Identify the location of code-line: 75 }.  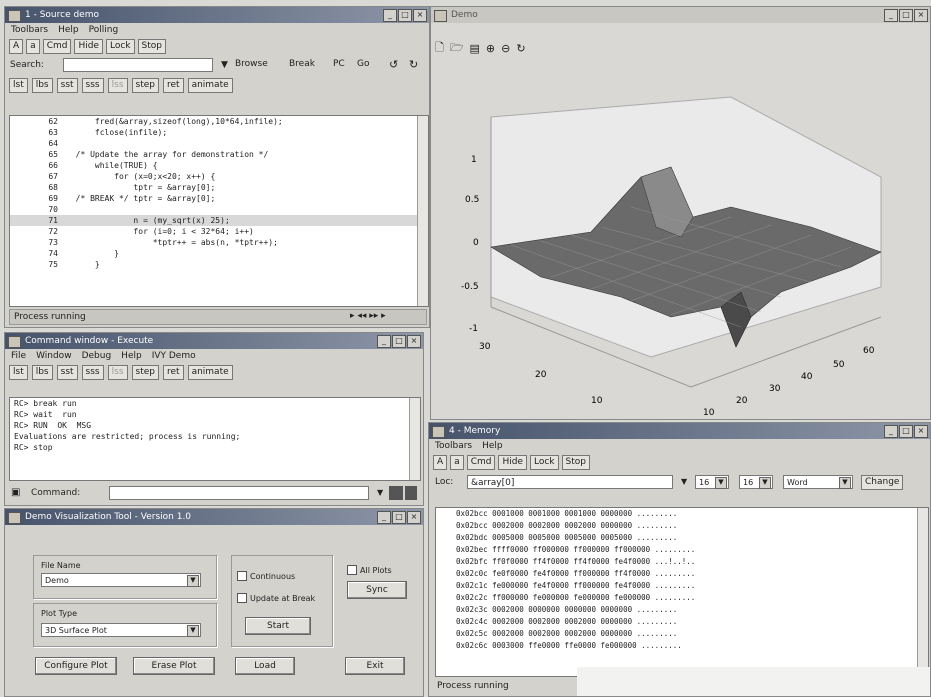
(219, 264).